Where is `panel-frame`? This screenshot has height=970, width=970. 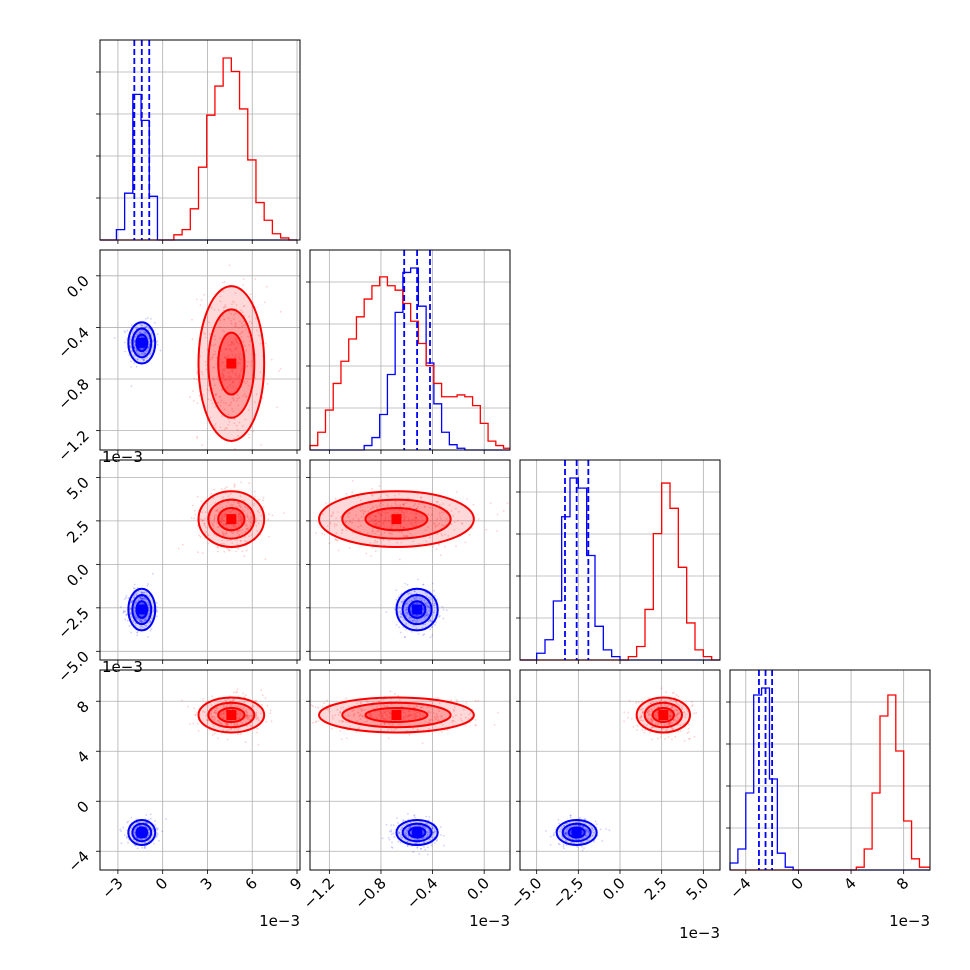
panel-frame is located at coordinates (830, 770).